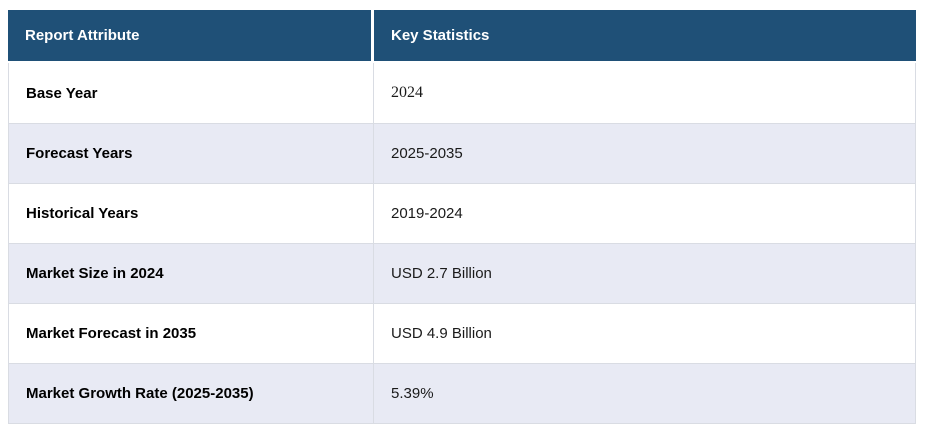 This screenshot has height=430, width=927. Describe the element at coordinates (191, 214) in the screenshot. I see `attribute-label: Historical Years` at that location.